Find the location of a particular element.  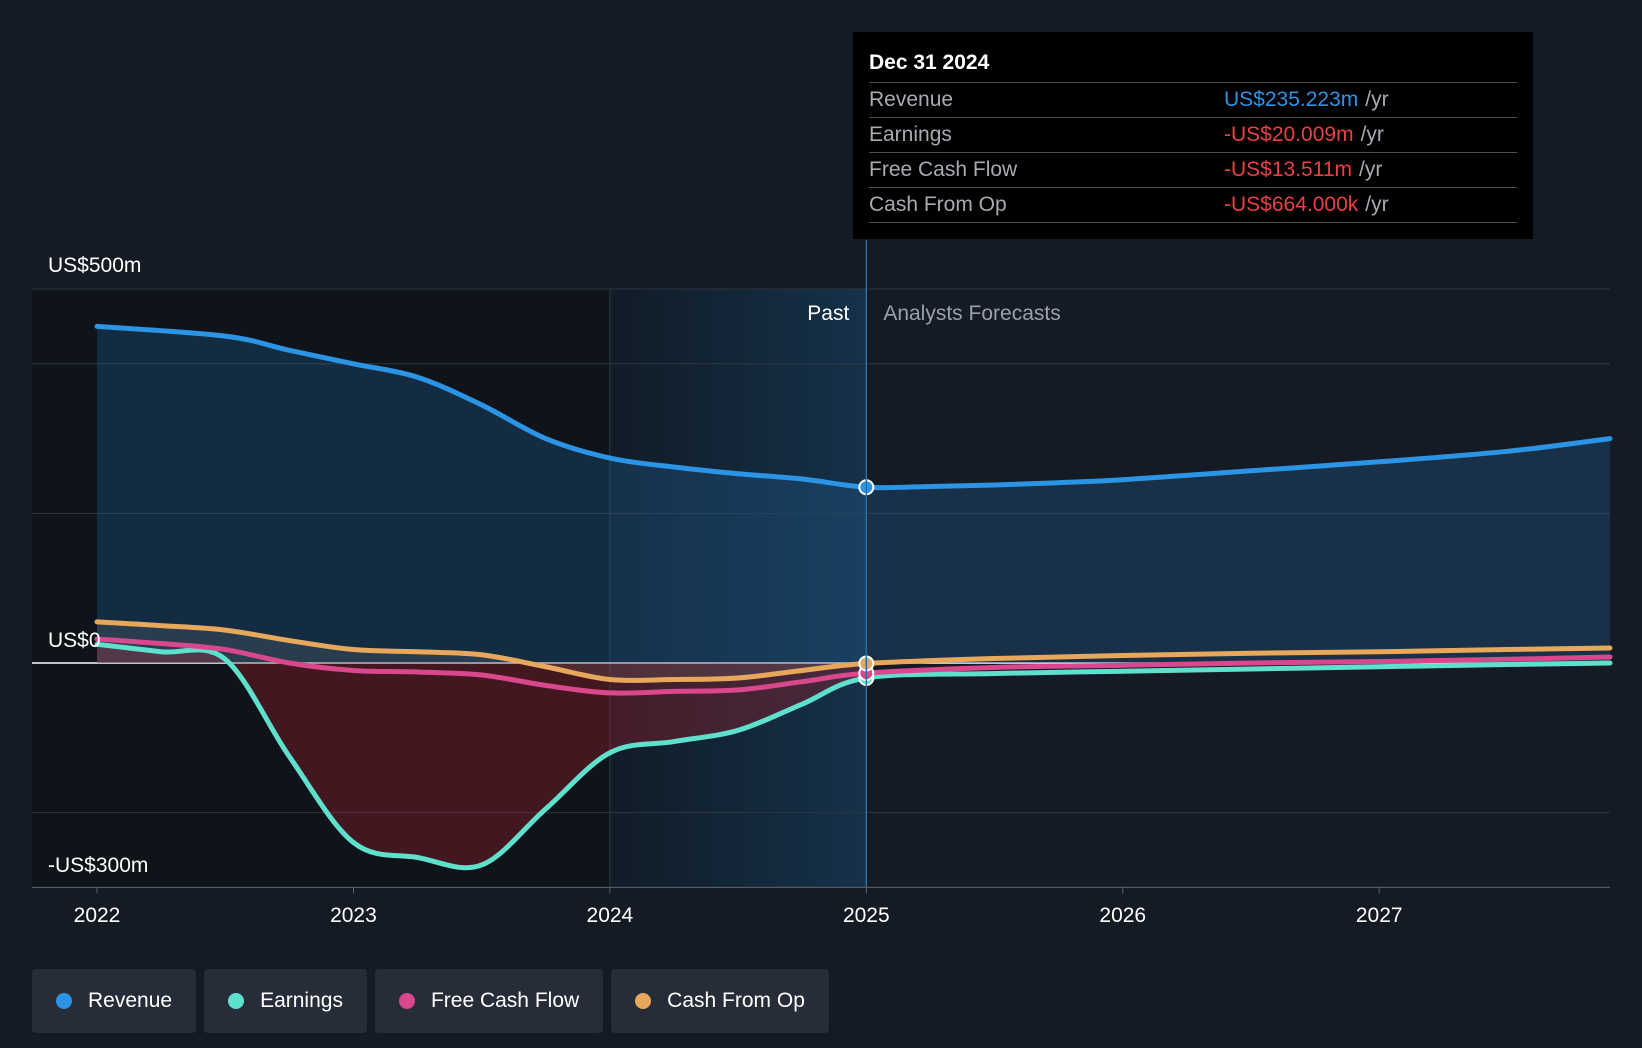

earnings-area is located at coordinates (482, 756).